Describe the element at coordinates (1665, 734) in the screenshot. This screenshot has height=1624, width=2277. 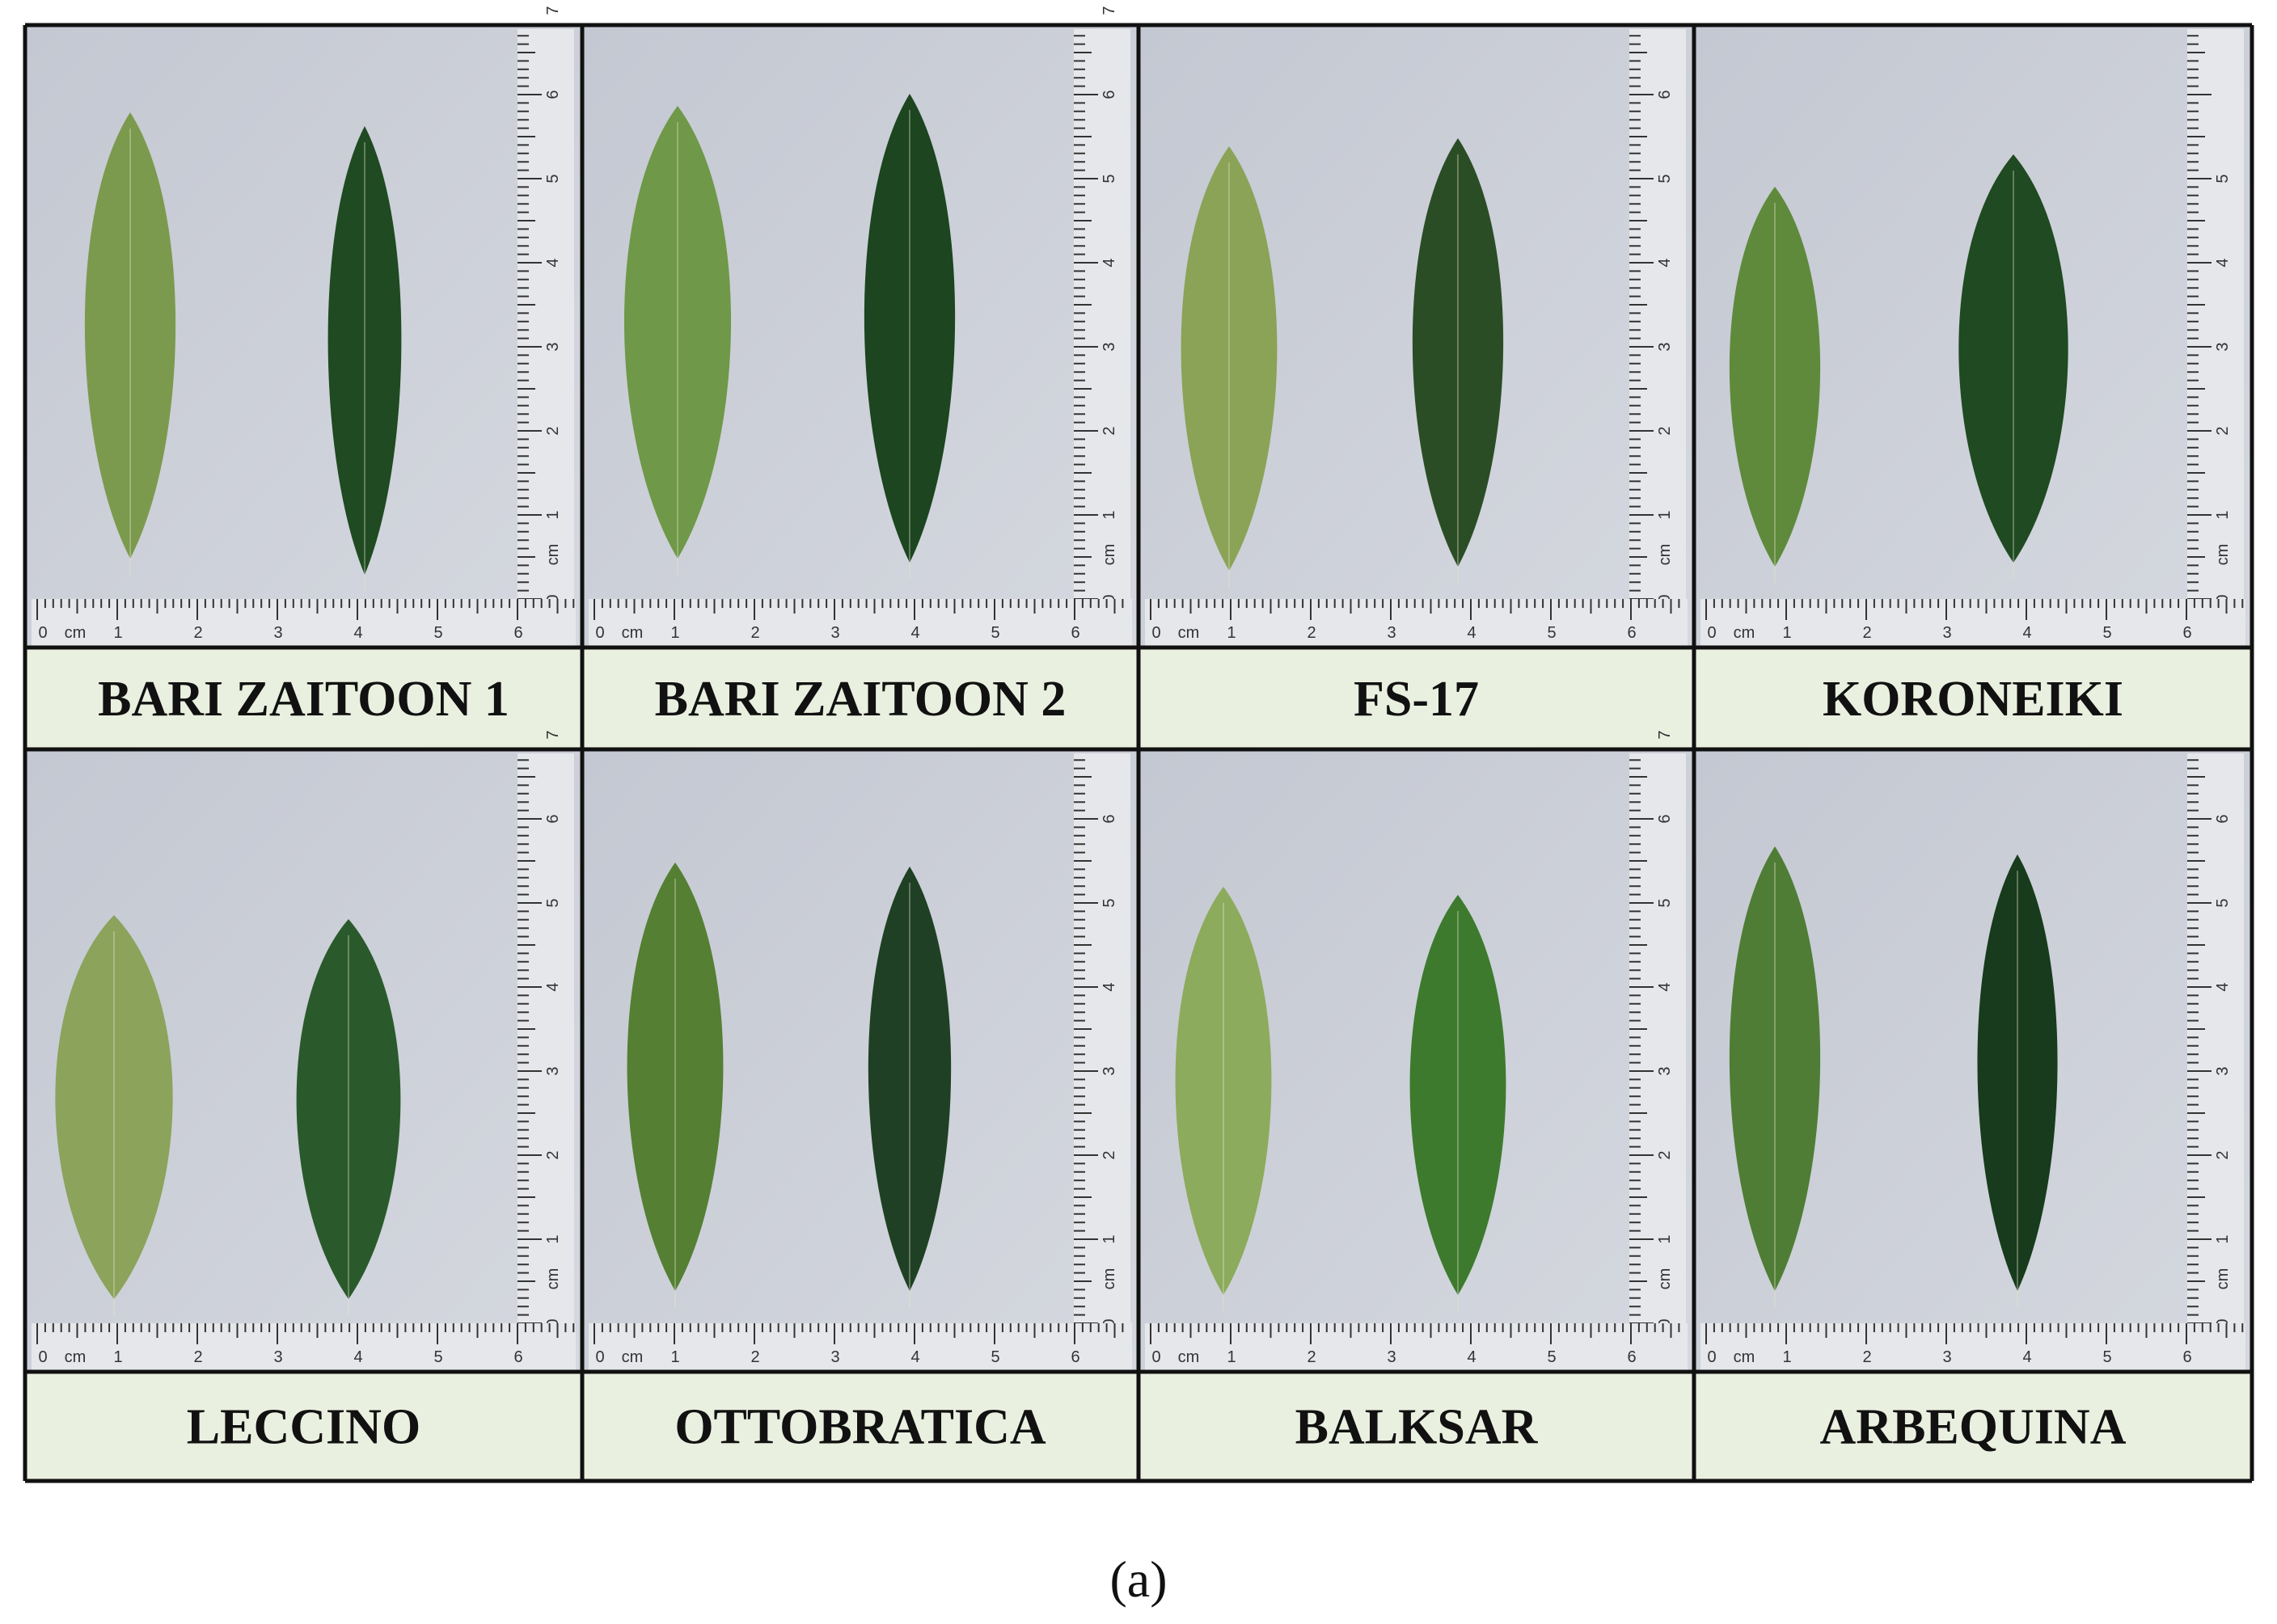
I see `v-ruler-label: 7` at that location.